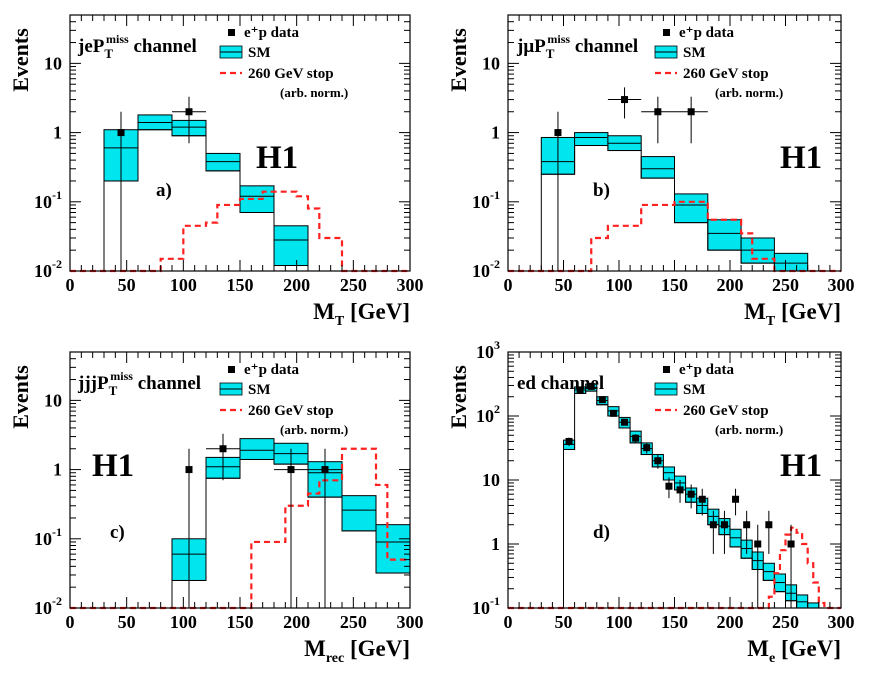 This screenshot has width=872, height=674. I want to click on channel-title: ed channel, so click(560, 383).